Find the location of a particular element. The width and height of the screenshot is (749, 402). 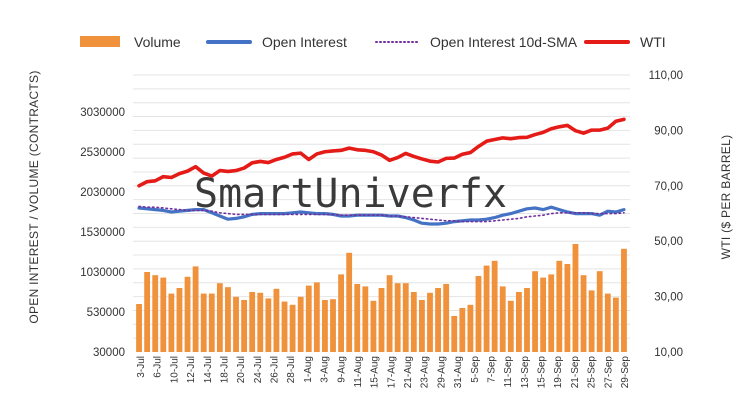

x-tick-label: 29-Aug is located at coordinates (441, 372).